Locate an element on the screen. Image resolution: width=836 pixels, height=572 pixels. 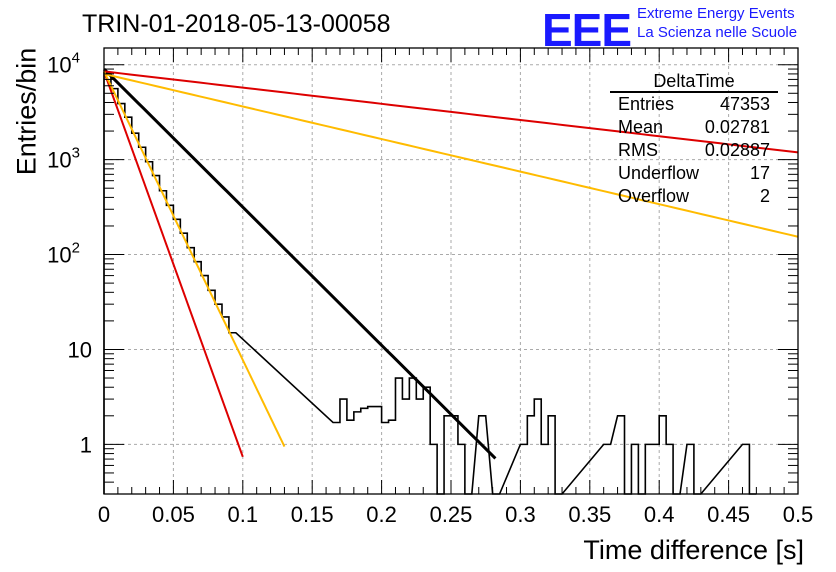
stats-label: Underflow is located at coordinates (659, 173).